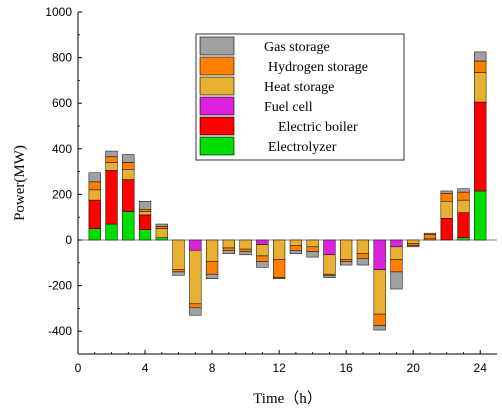  What do you see at coordinates (128, 166) in the screenshot?
I see `bar-hydrogen-storage-t3` at bounding box center [128, 166].